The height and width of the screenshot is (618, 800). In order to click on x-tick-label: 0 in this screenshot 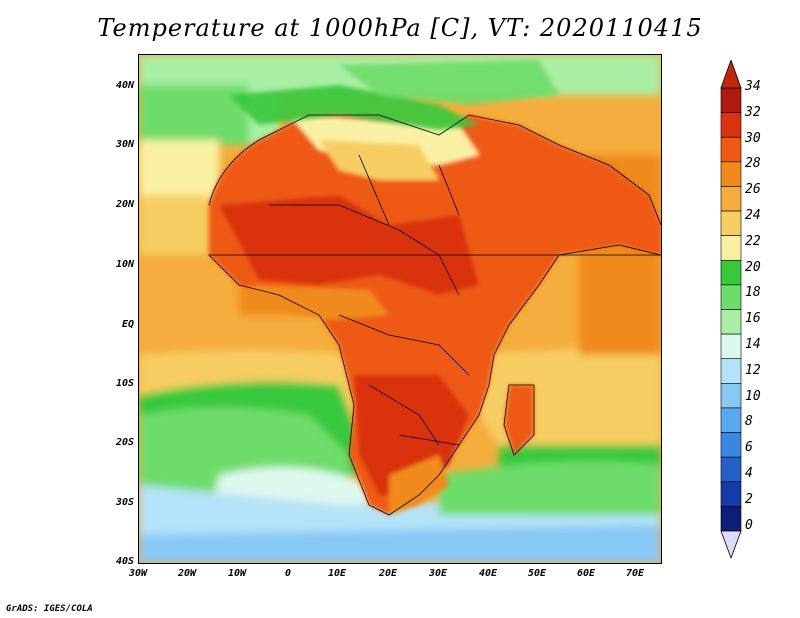, I will do `click(288, 573)`.